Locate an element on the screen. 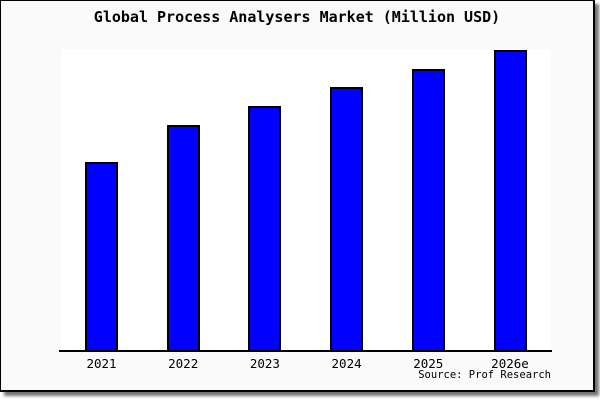 The height and width of the screenshot is (400, 600). bar-2023 is located at coordinates (265, 228).